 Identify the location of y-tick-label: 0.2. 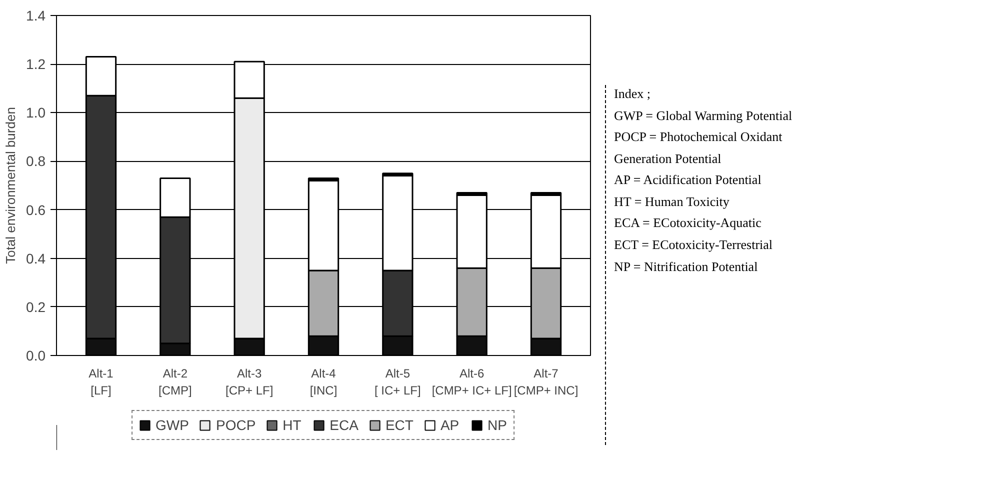
(36, 306).